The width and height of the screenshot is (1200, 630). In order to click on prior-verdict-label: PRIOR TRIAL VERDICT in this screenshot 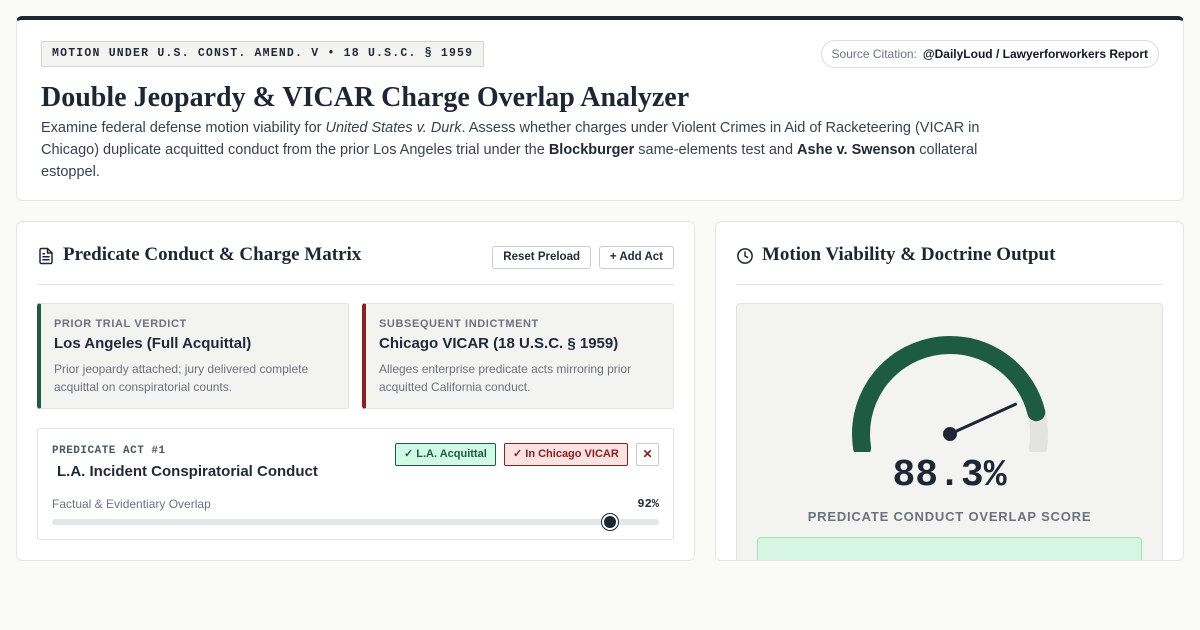, I will do `click(120, 324)`.